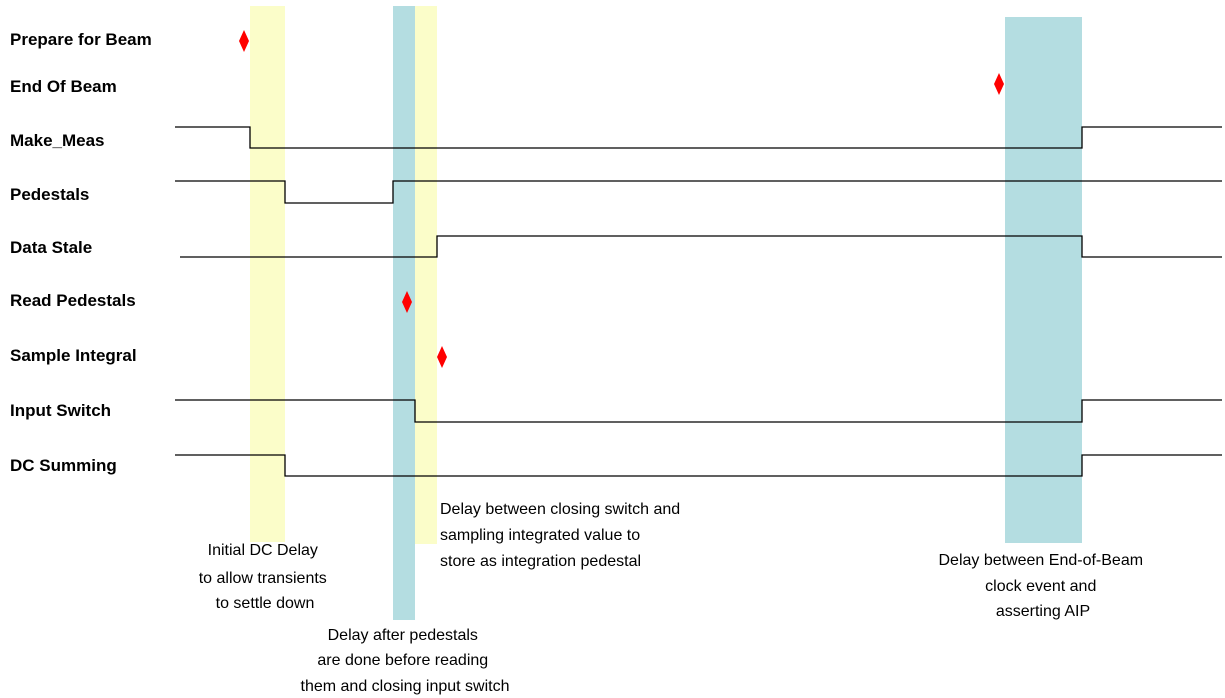  Describe the element at coordinates (63, 465) in the screenshot. I see `signal-label-dc-summing: DC Summing` at that location.